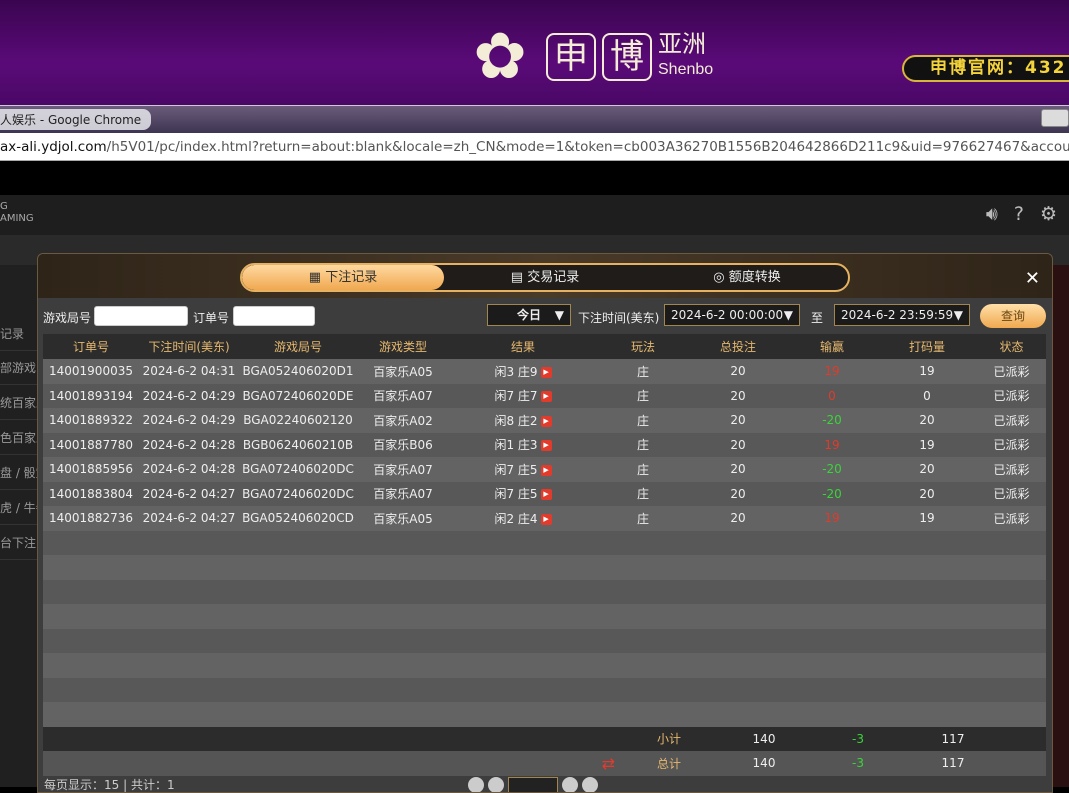 Image resolution: width=1069 pixels, height=793 pixels. Describe the element at coordinates (523, 518) in the screenshot. I see `table-cell: 闲2 庄4 ▶` at that location.